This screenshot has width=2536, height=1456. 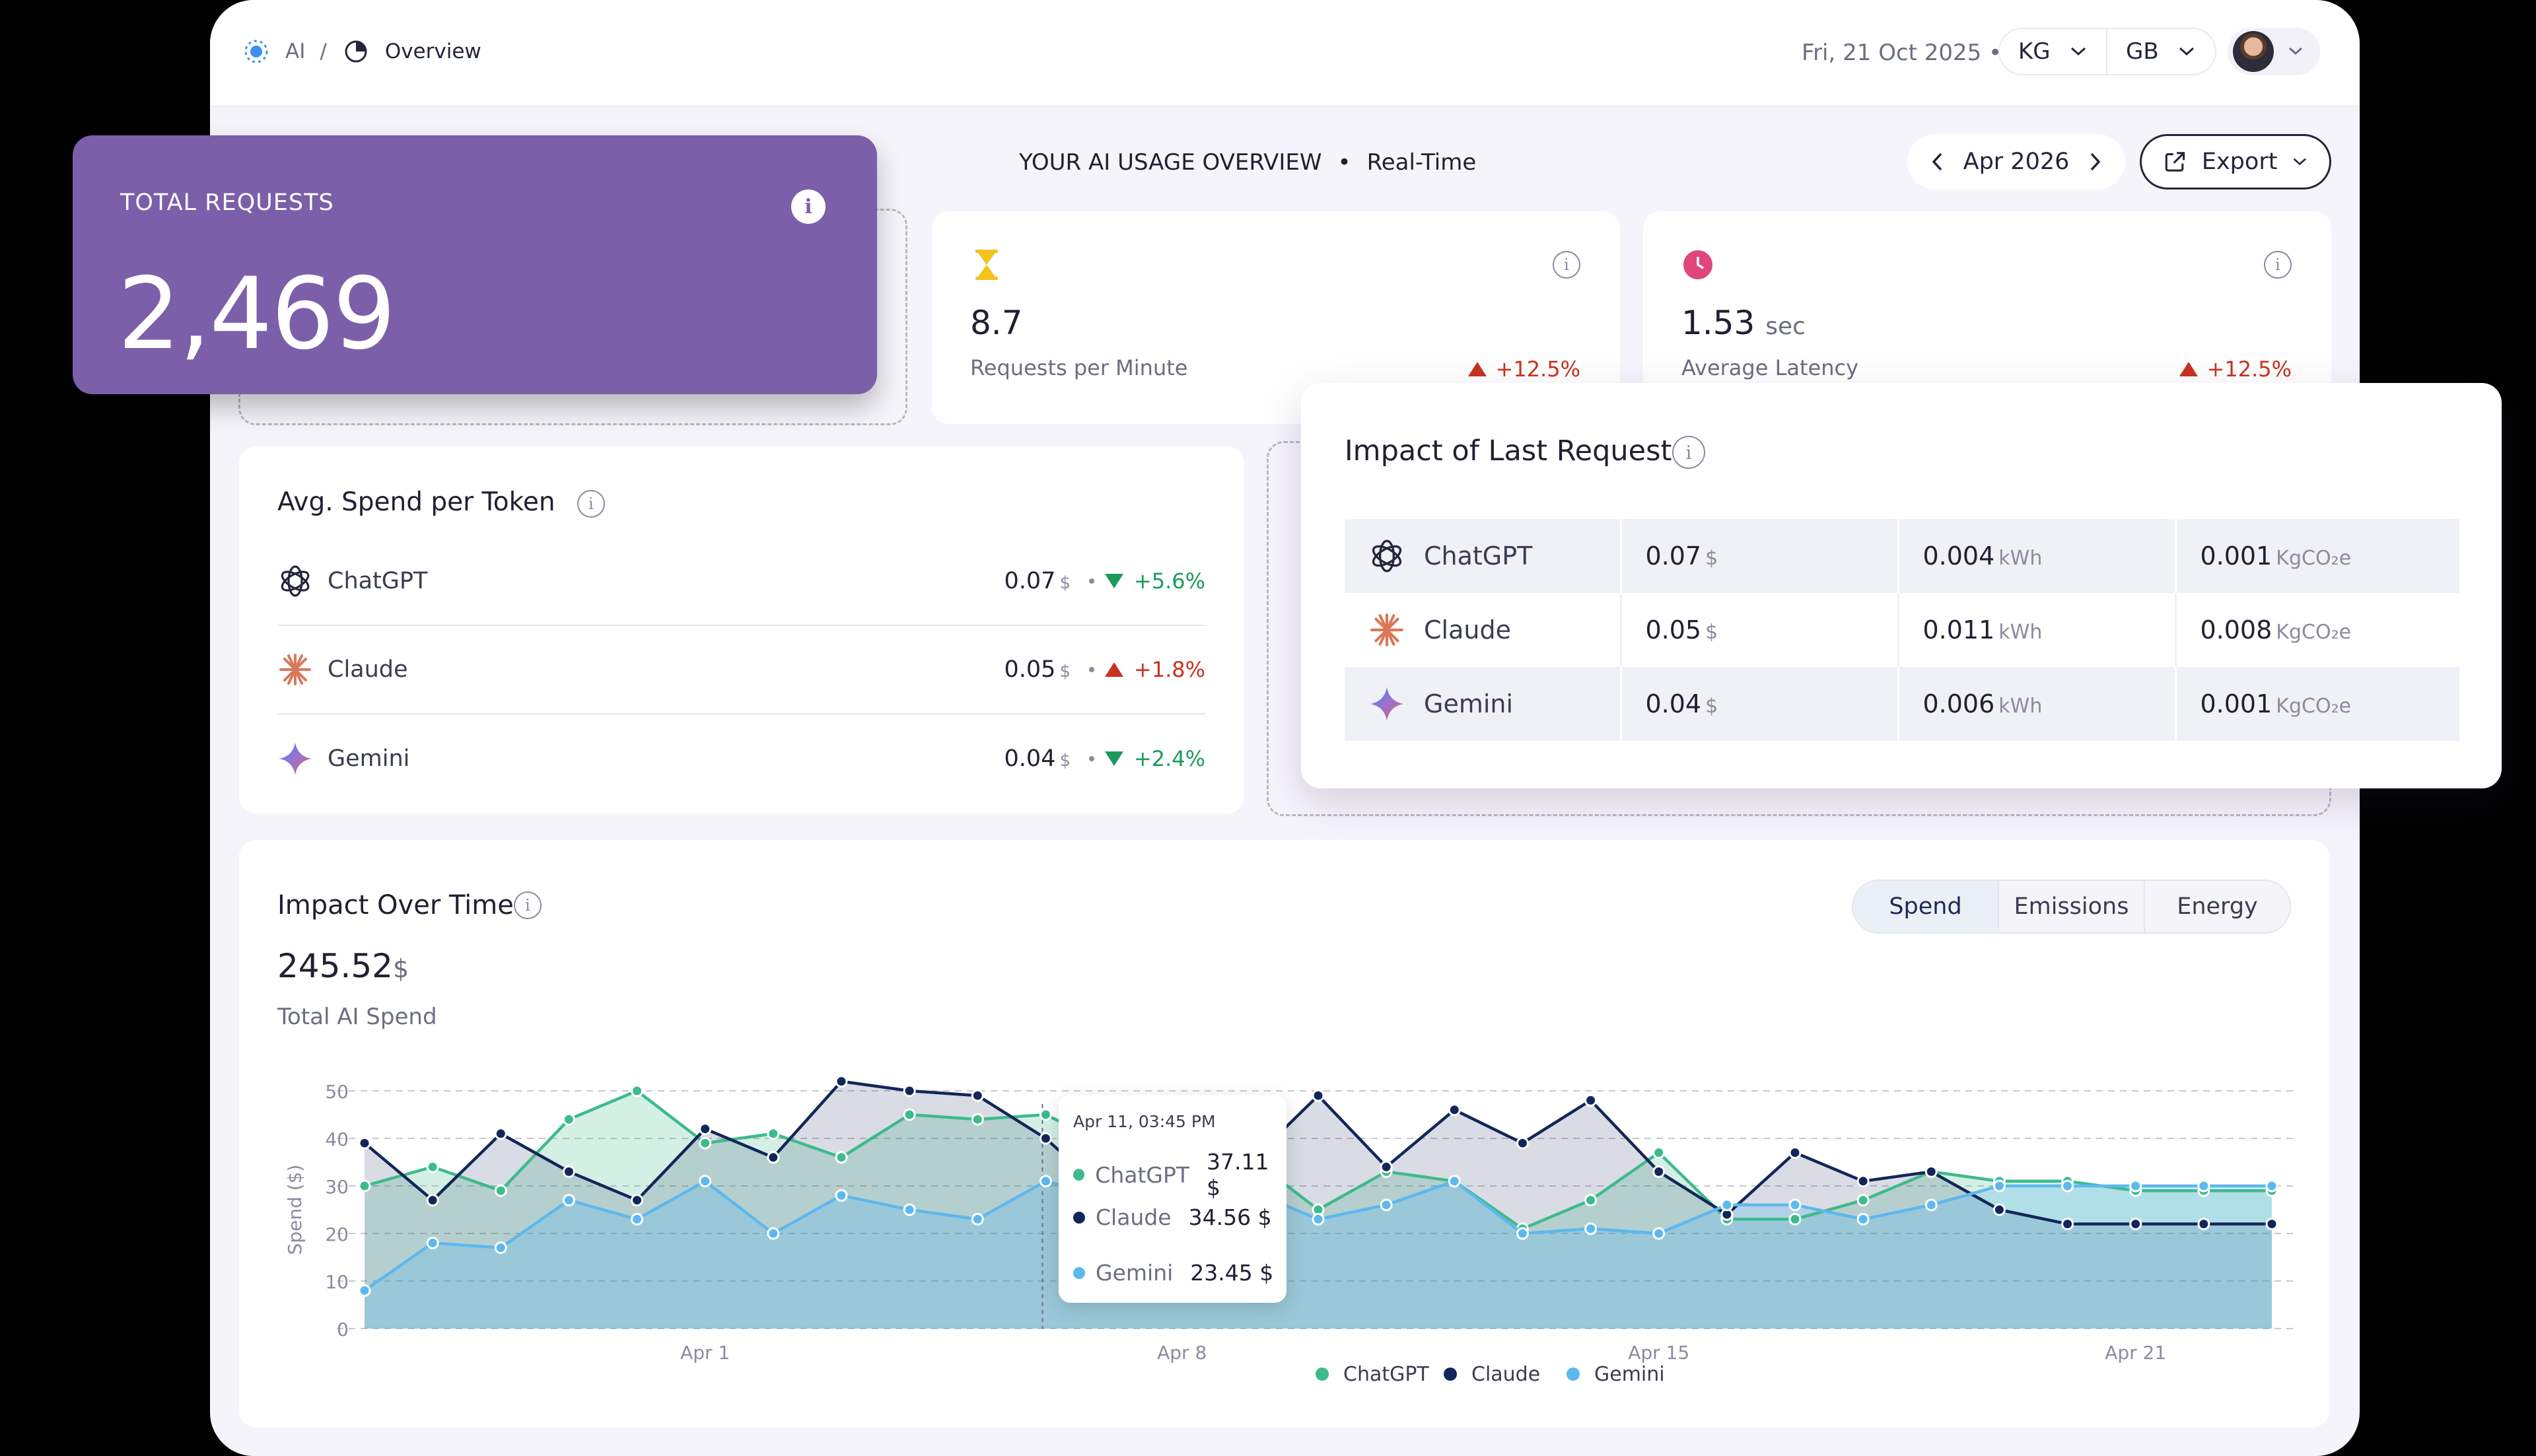 What do you see at coordinates (1113, 581) in the screenshot?
I see `trend-down-icon` at bounding box center [1113, 581].